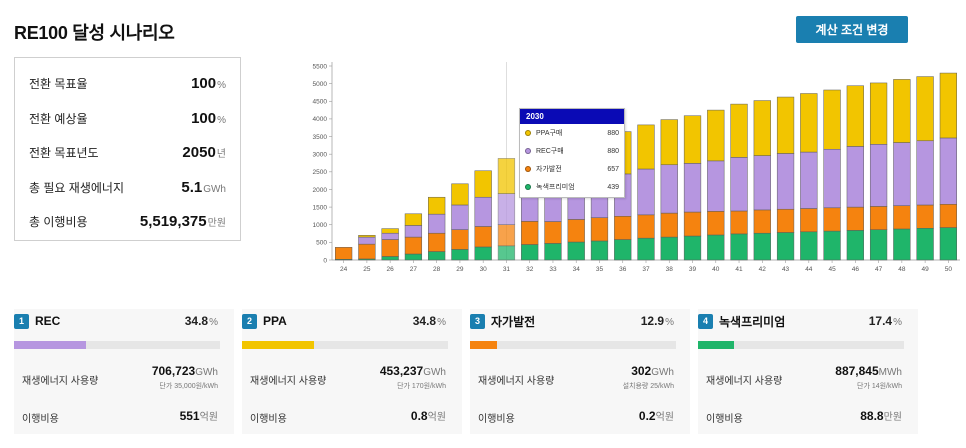 This screenshot has height=448, width=966. What do you see at coordinates (852, 29) in the screenshot?
I see `recalculate-button: 계산 조건 변경` at bounding box center [852, 29].